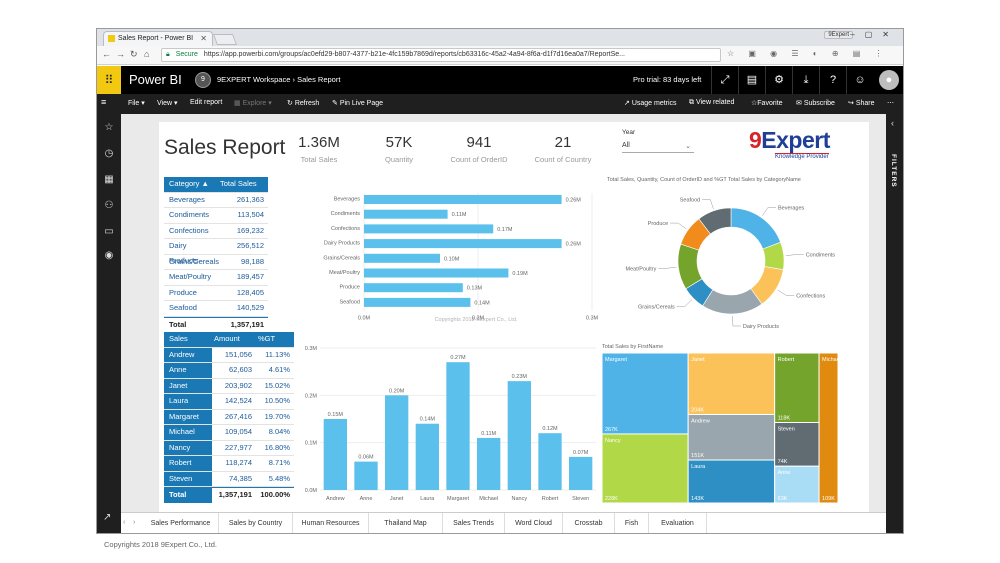 The height and width of the screenshot is (563, 1000). I want to click on page-tab: Thailand Map, so click(406, 523).